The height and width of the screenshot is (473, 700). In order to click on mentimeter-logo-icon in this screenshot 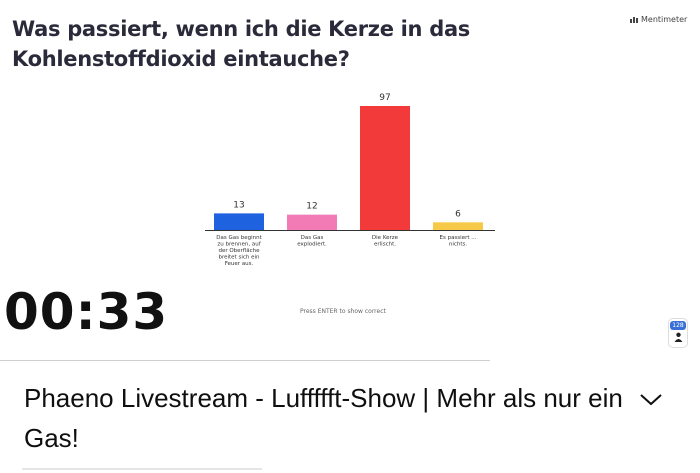, I will do `click(634, 19)`.